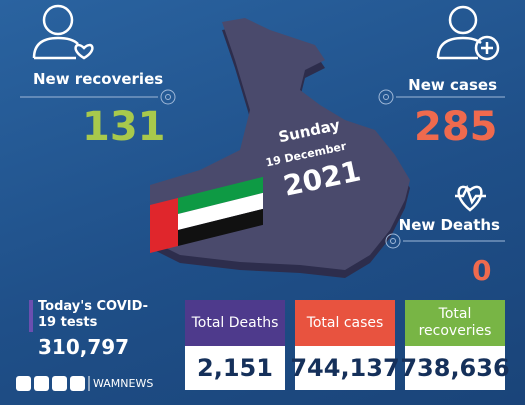  I want to click on tests-label: Today's COVID-19 tests, so click(93, 314).